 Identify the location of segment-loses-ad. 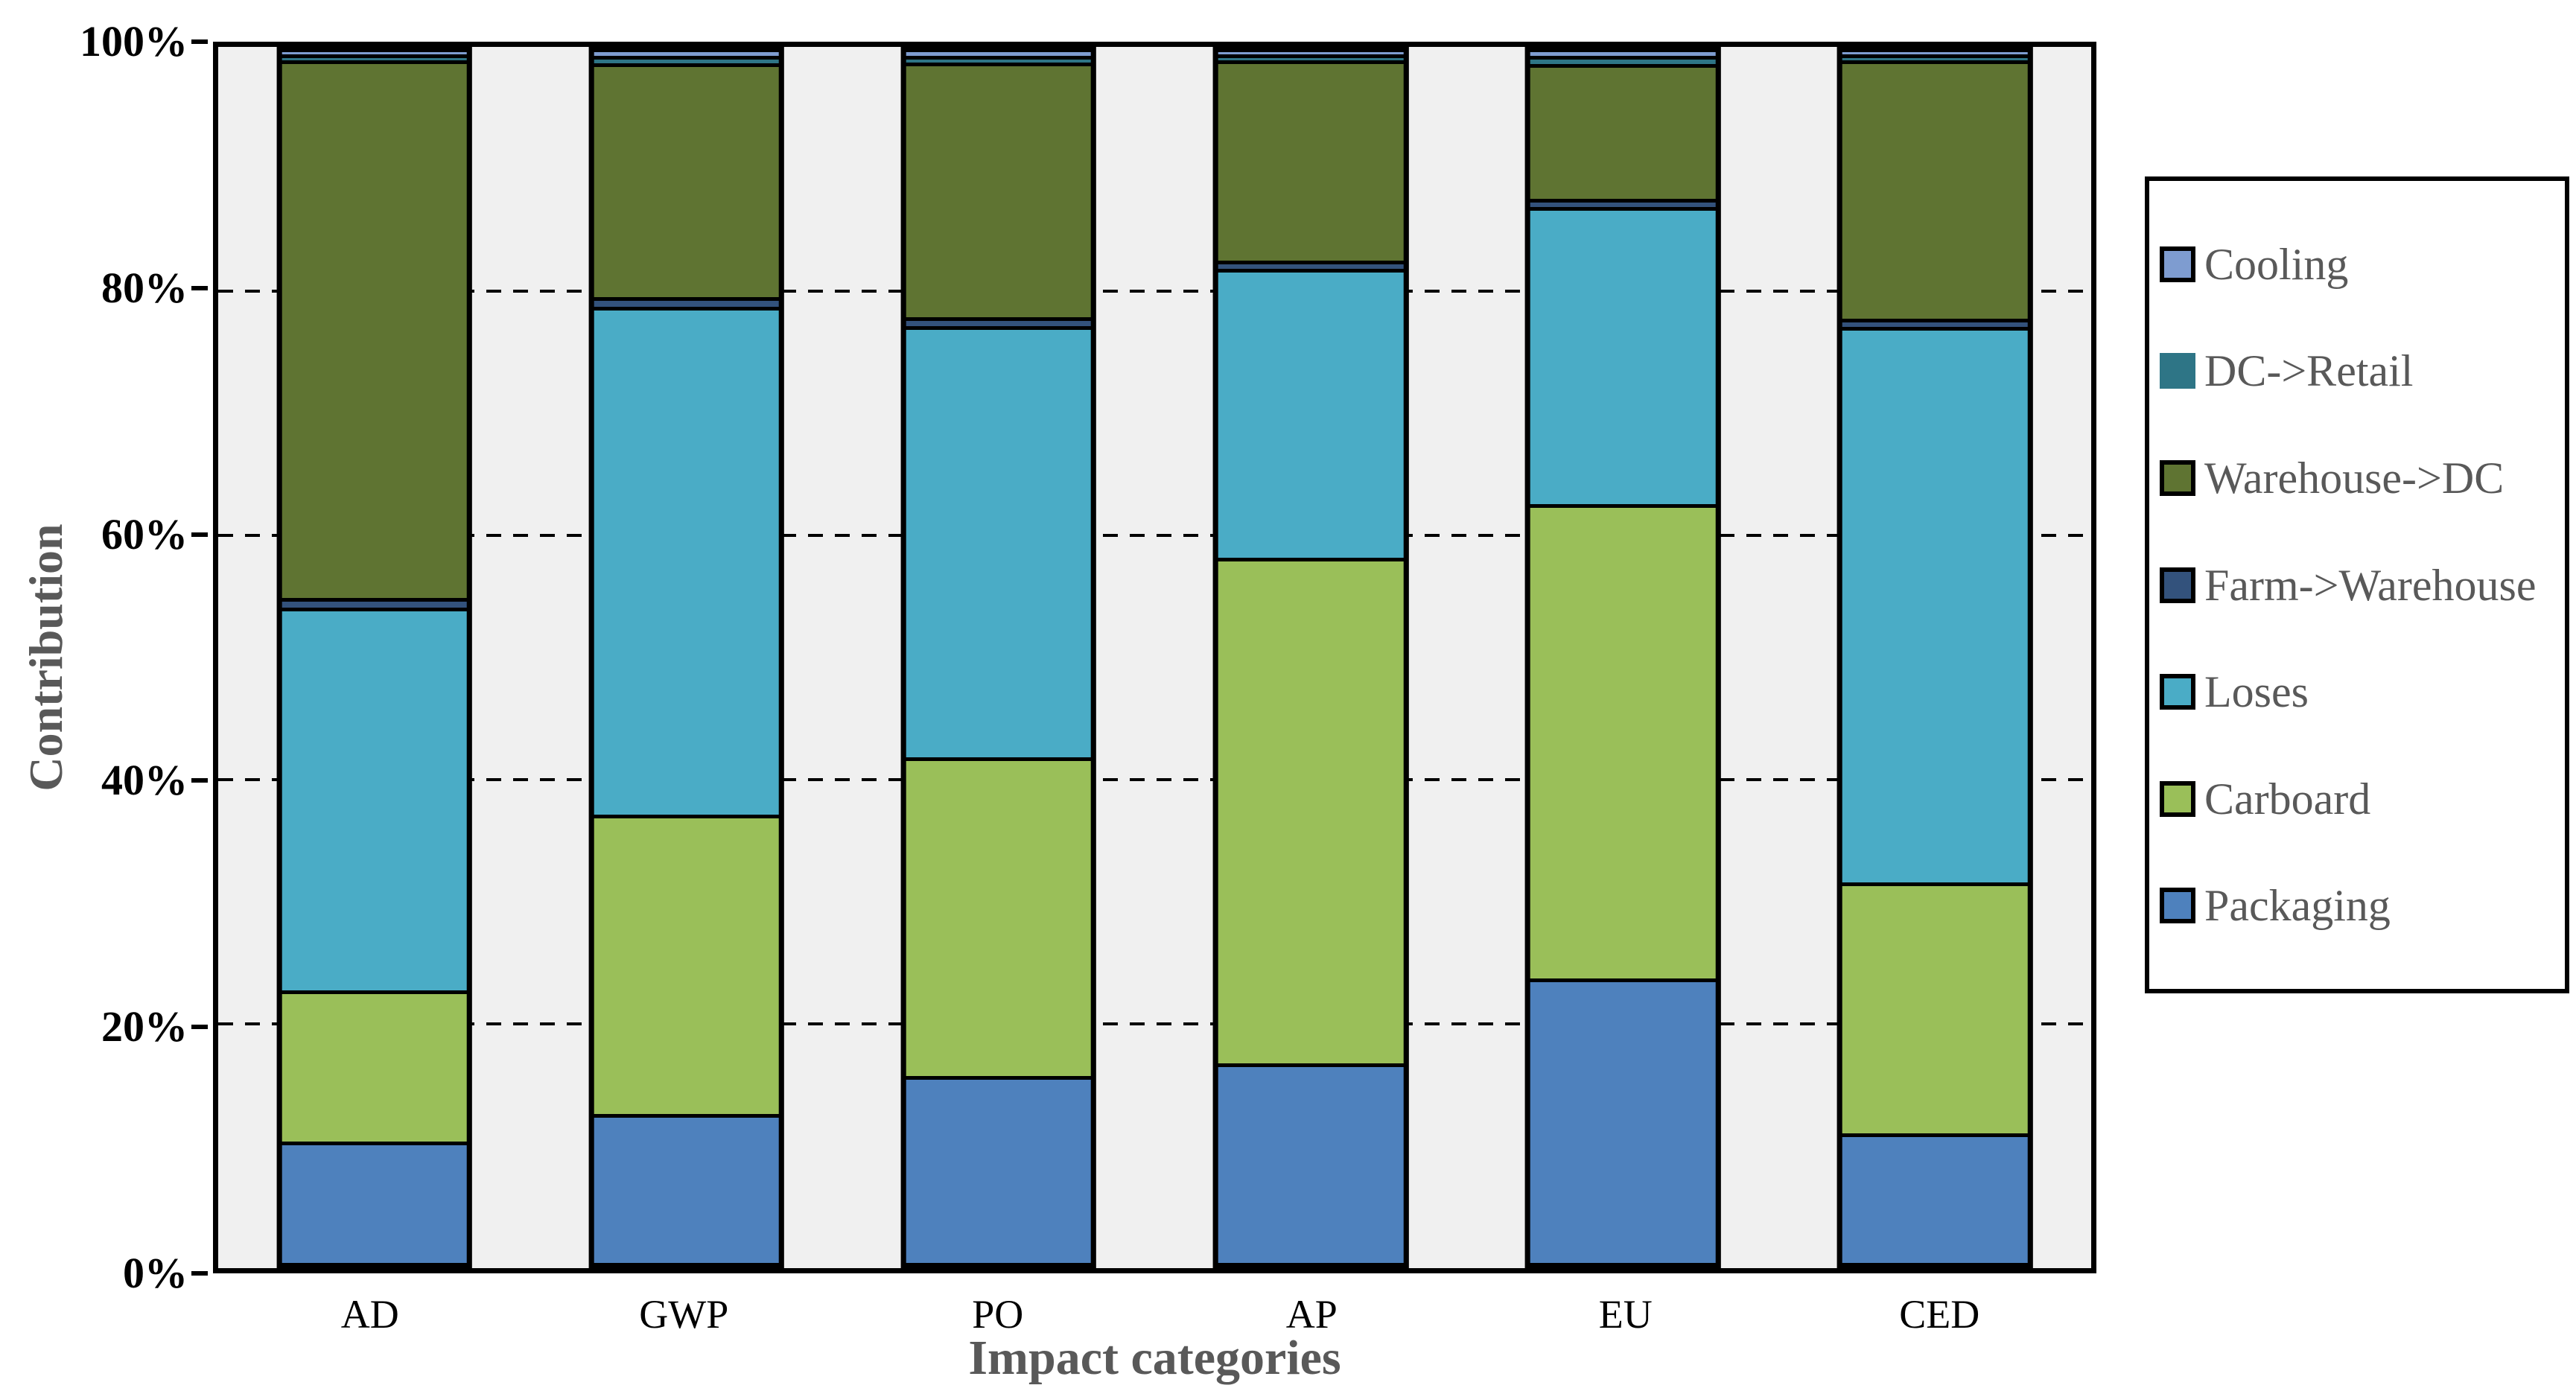
(374, 801).